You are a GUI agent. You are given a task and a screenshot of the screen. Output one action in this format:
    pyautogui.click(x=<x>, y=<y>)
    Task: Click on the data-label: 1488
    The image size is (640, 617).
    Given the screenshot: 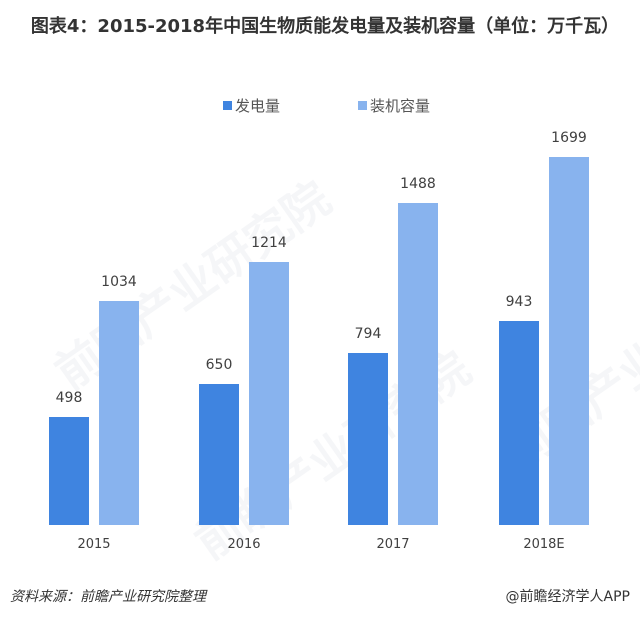 What is the action you would take?
    pyautogui.click(x=418, y=184)
    